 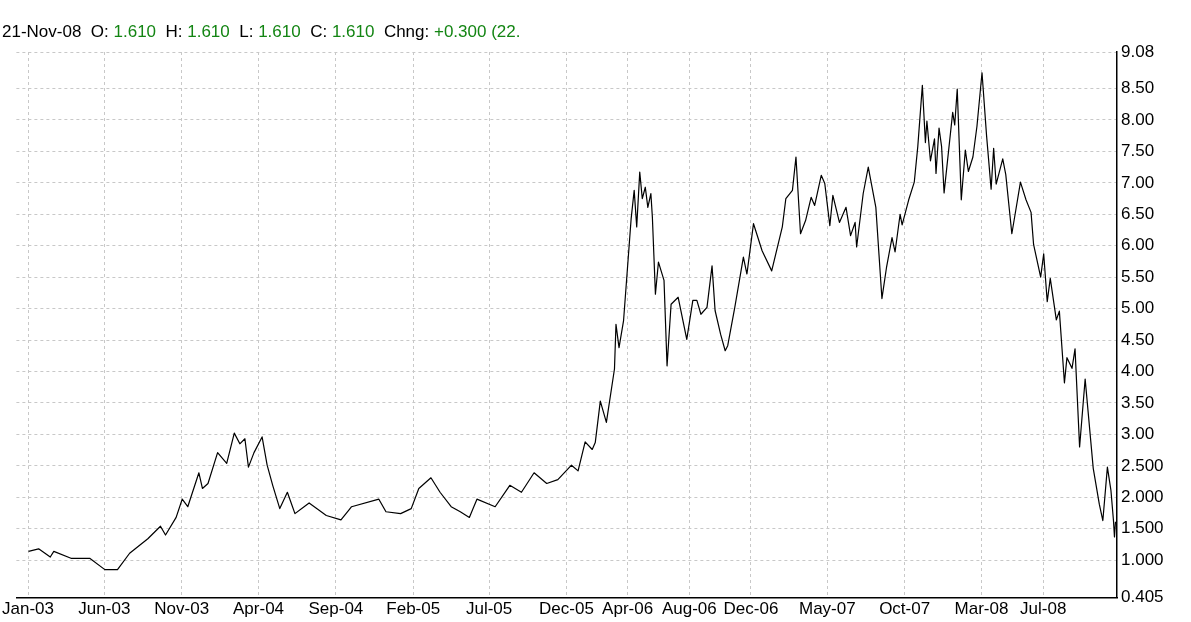 I want to click on y-tick-label: 8.00, so click(x=1138, y=119).